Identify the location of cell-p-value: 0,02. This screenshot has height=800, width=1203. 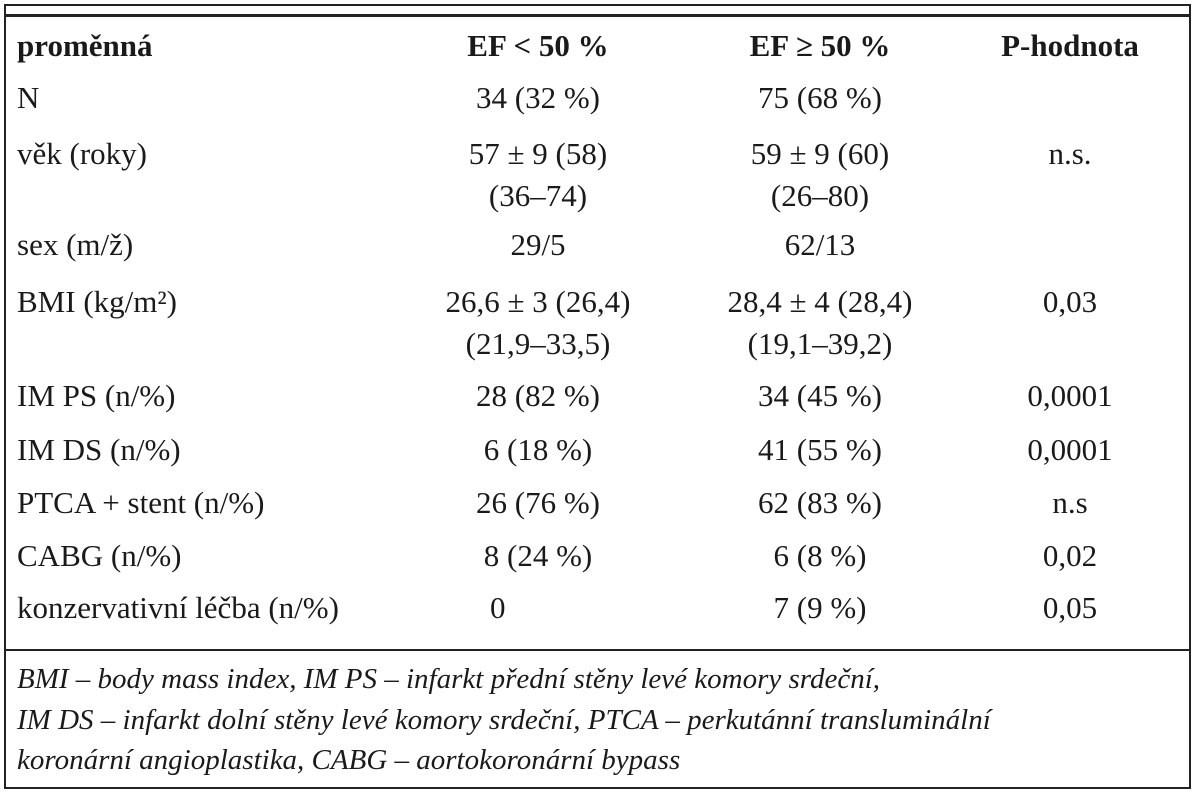
(1070, 555).